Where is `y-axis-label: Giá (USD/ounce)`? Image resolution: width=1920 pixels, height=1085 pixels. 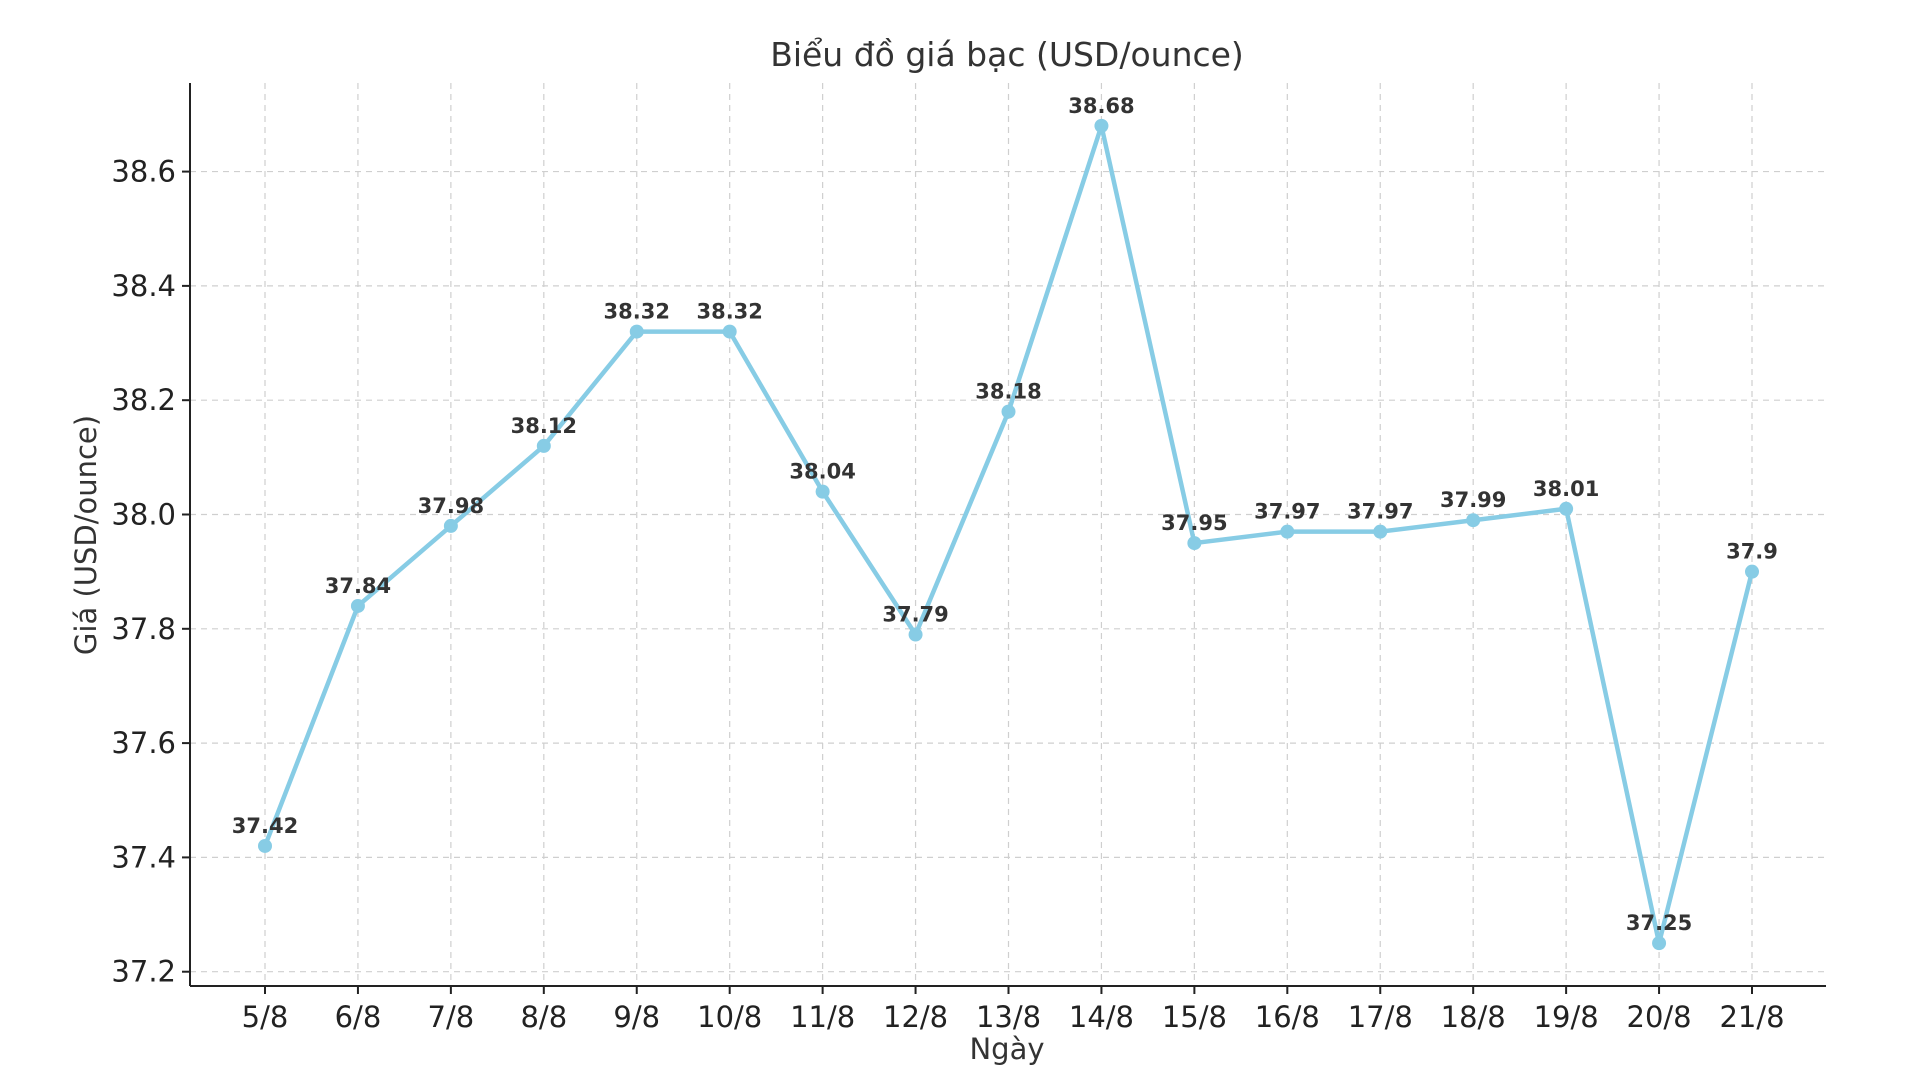
y-axis-label: Giá (USD/ounce) is located at coordinates (86, 535).